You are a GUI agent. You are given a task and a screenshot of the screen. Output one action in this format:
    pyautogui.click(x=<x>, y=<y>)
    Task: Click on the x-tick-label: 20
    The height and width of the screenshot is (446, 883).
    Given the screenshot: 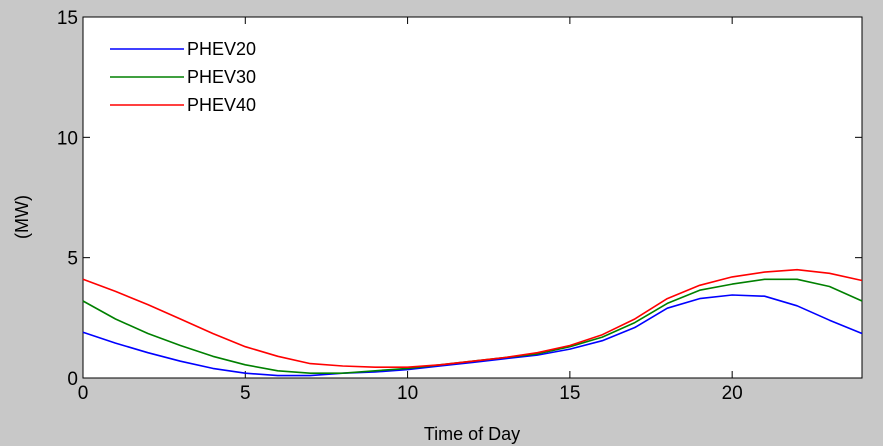 What is the action you would take?
    pyautogui.click(x=732, y=393)
    